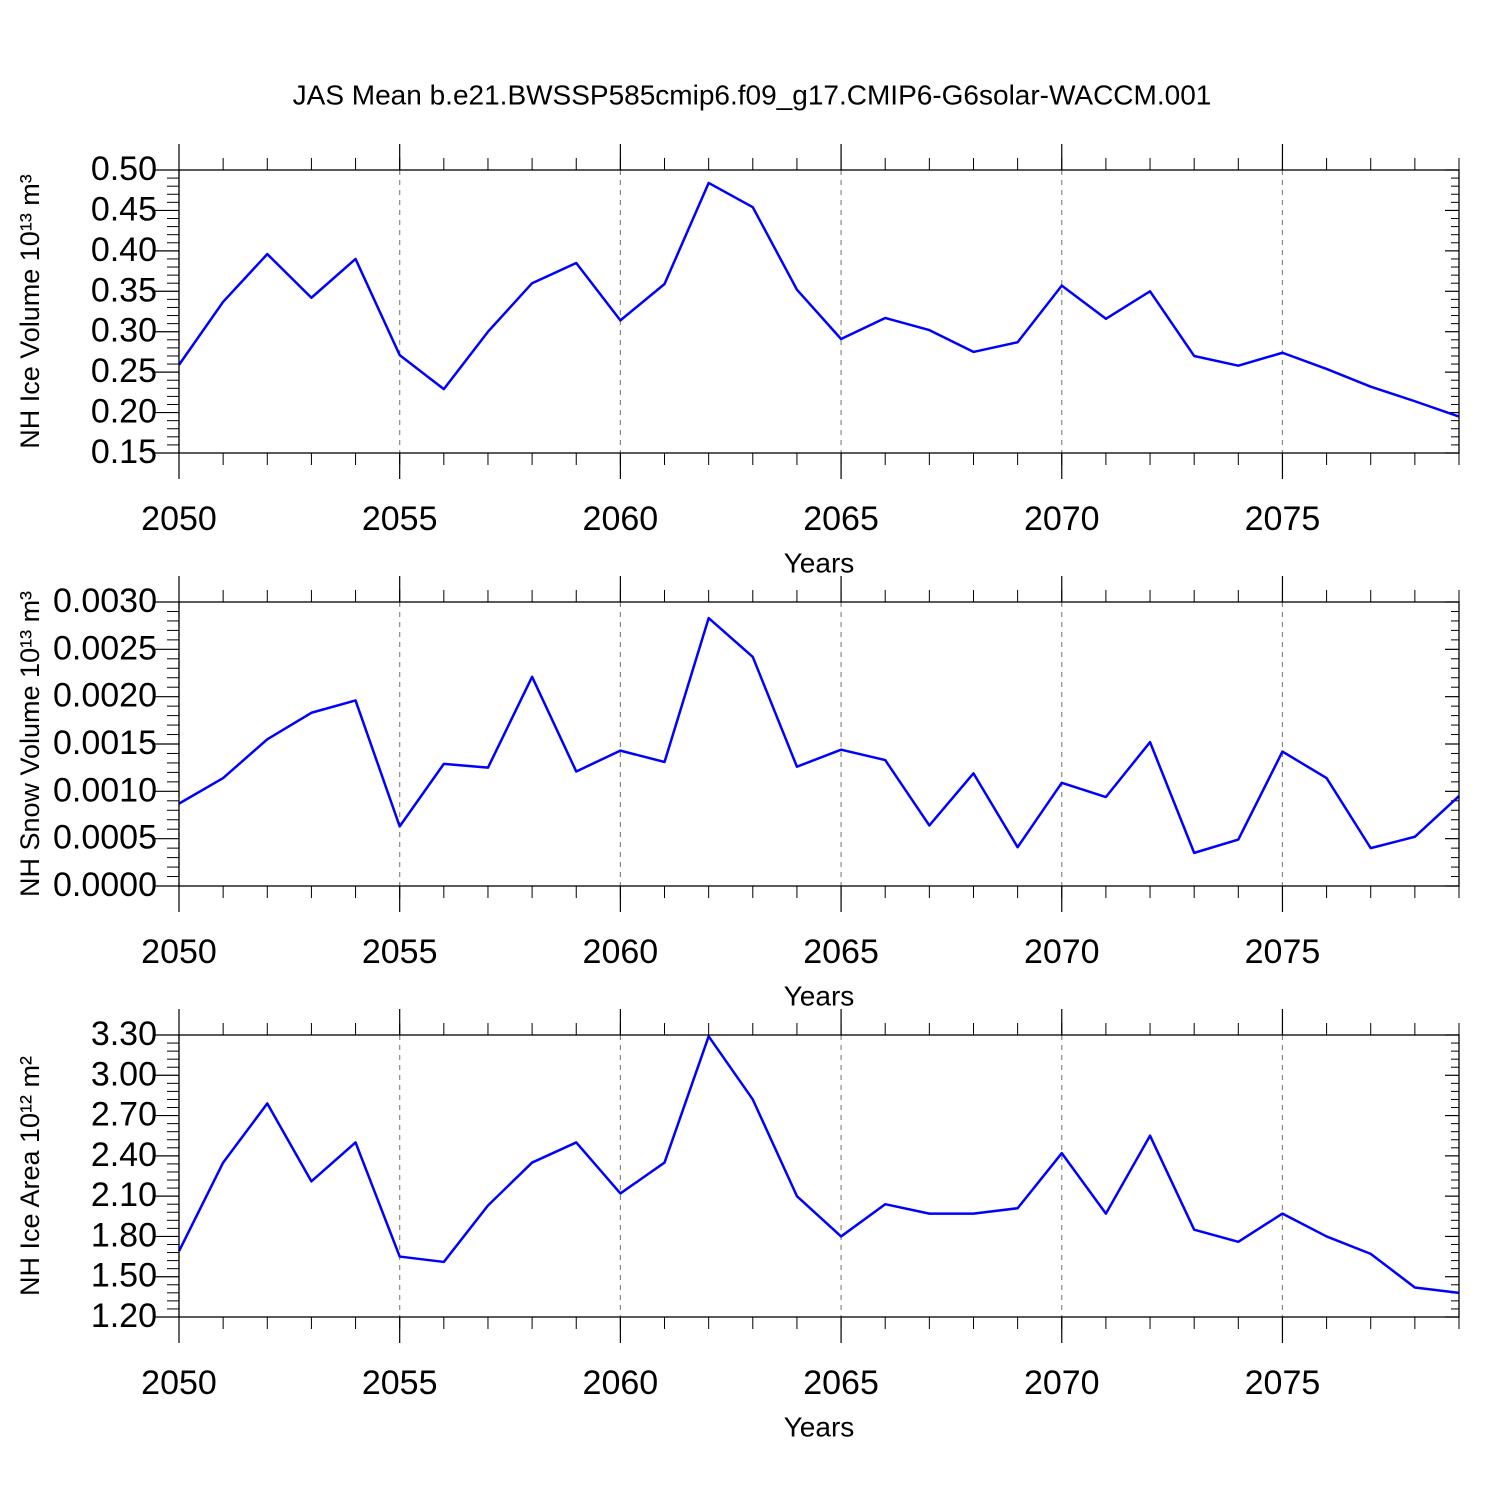  What do you see at coordinates (124, 1155) in the screenshot?
I see `y-tick-label: 2.40` at bounding box center [124, 1155].